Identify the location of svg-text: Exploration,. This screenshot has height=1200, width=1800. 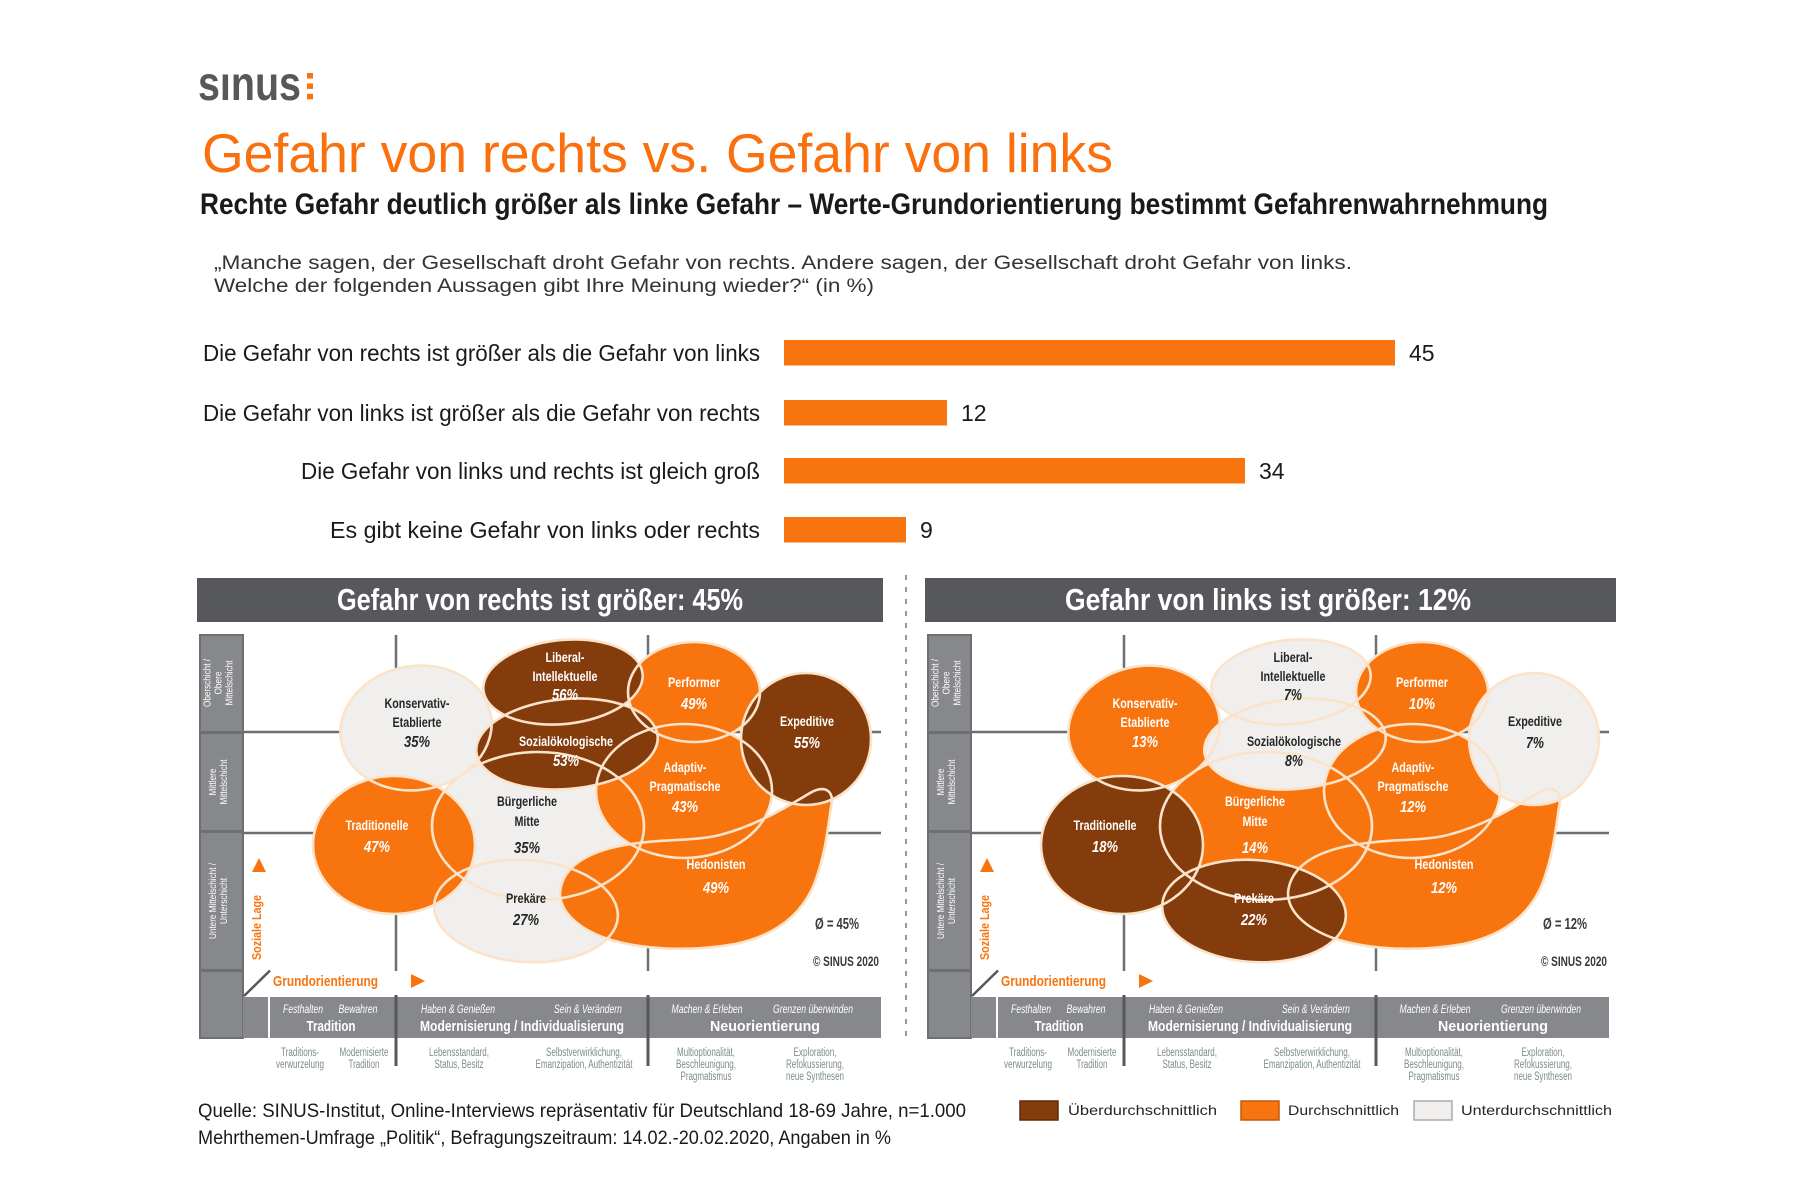
(1543, 1053).